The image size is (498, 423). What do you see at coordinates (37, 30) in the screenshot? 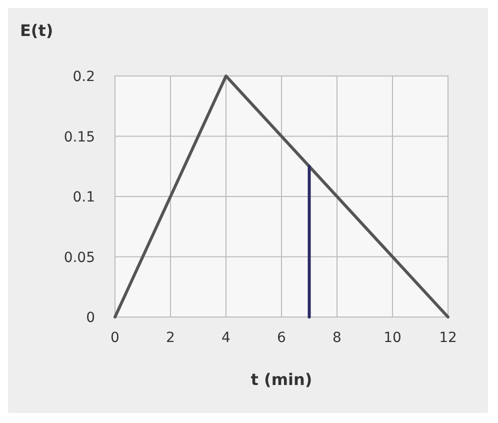
I see `y-axis-title: E(t)` at bounding box center [37, 30].